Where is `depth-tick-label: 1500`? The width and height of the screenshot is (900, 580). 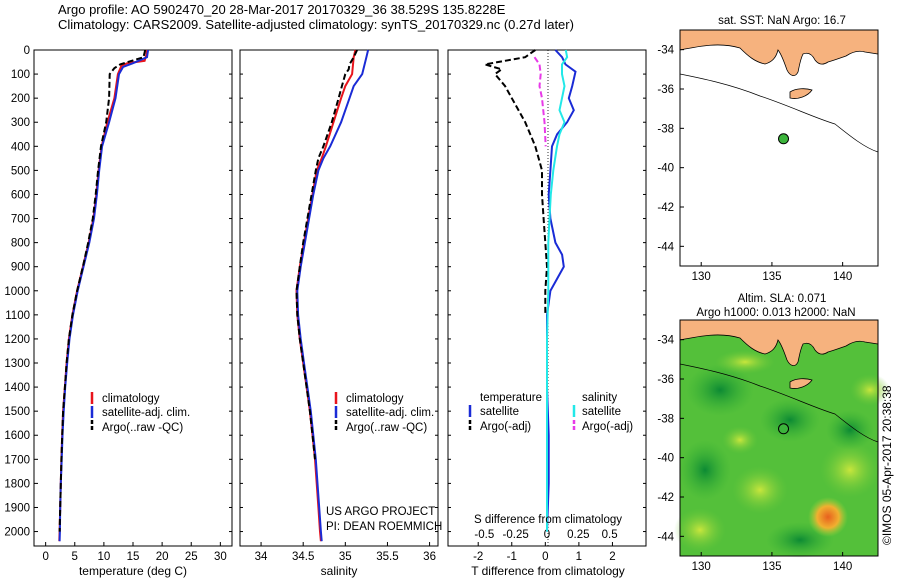 depth-tick-label: 1500 is located at coordinates (17, 412).